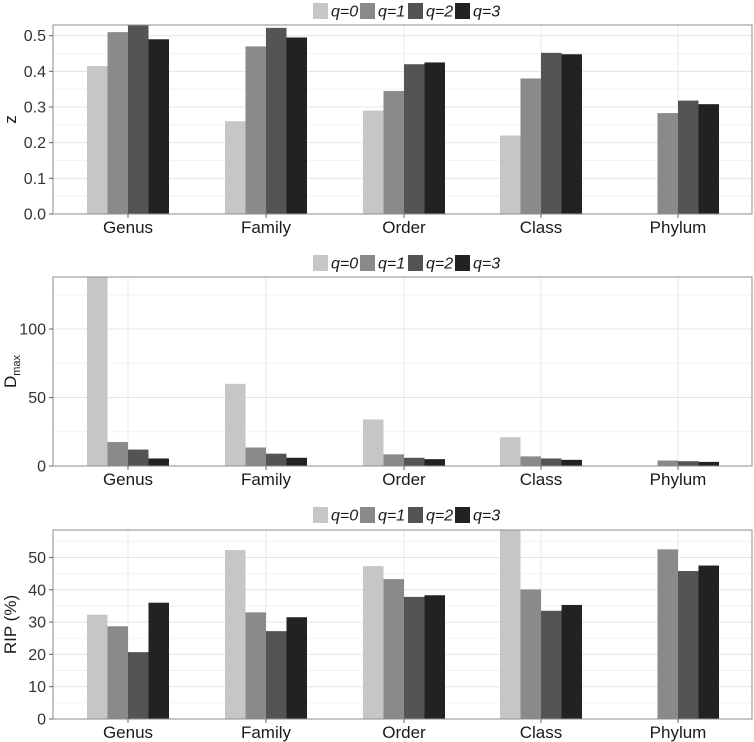 This screenshot has width=754, height=742. Describe the element at coordinates (551, 462) in the screenshot. I see `bar-class-q2` at that location.